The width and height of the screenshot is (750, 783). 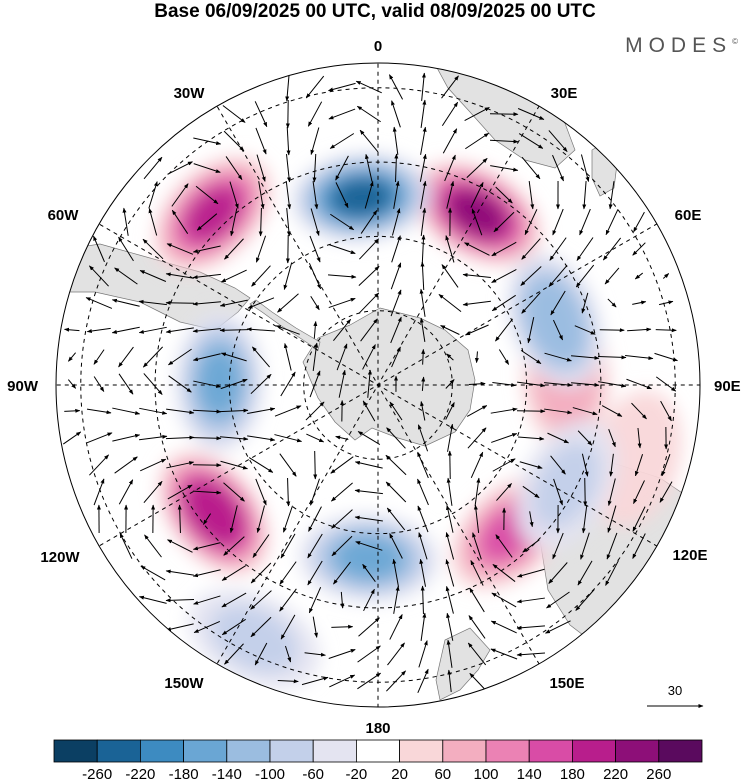 I want to click on colorbar-tick-label: -180, so click(x=184, y=774).